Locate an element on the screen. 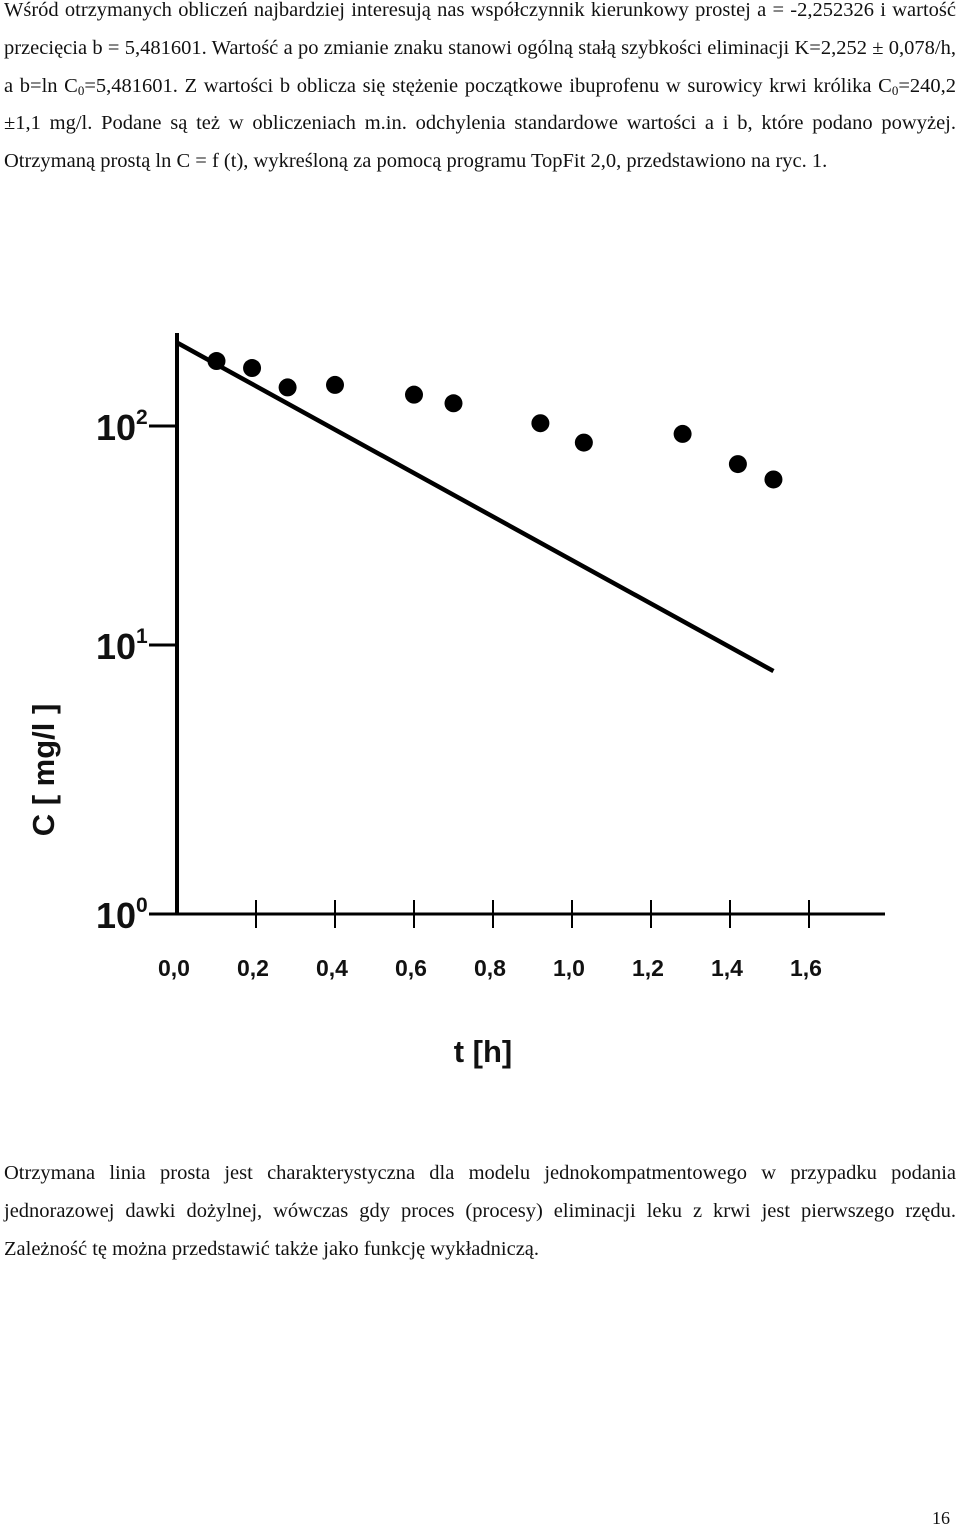  data-points-group is located at coordinates (495, 420).